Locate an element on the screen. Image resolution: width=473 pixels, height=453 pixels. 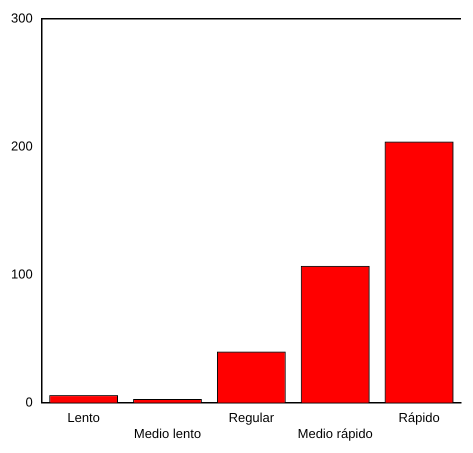
x-tick-label: Rápido is located at coordinates (419, 418).